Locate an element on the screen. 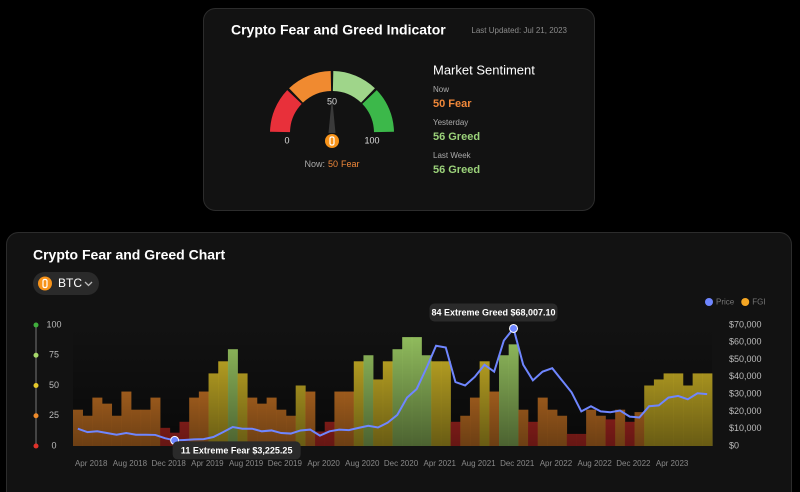 The width and height of the screenshot is (800, 492). x-tick-label: Apr 2021 is located at coordinates (440, 463).